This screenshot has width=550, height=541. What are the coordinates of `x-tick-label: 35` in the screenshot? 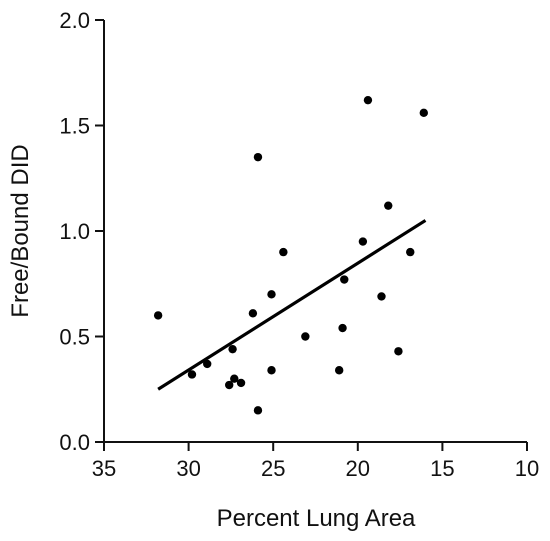 It's located at (104, 468).